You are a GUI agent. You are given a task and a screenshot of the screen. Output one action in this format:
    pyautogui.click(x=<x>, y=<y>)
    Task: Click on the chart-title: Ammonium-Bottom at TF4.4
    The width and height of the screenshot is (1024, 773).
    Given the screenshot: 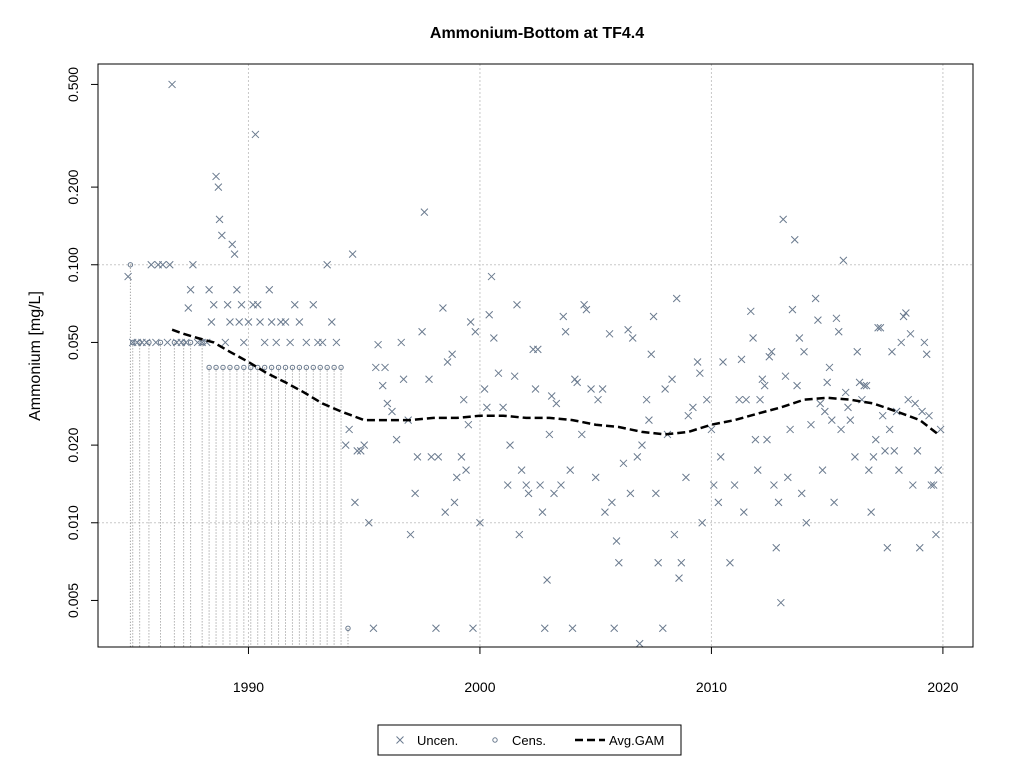 What is the action you would take?
    pyautogui.click(x=537, y=33)
    